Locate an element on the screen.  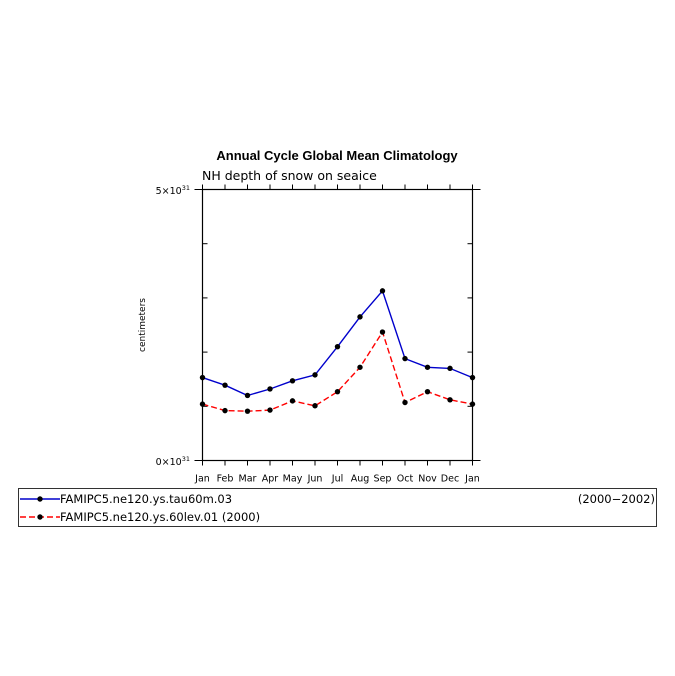
x-tick-labels: Jan Feb Mar Apr May Jun Jul Aug Sep Oct Nov Dec Jan is located at coordinates (337, 479).